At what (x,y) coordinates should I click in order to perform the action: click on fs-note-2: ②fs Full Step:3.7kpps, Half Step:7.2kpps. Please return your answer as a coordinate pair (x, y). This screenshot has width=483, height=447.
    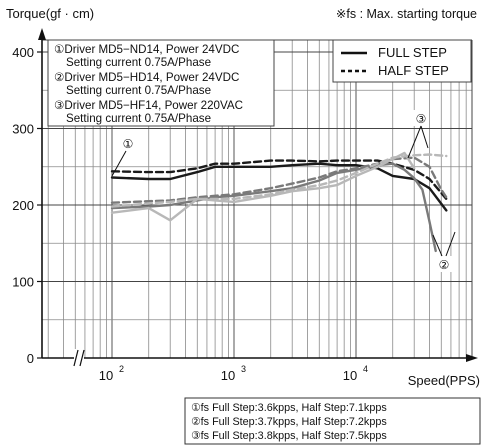
    Looking at the image, I should click on (289, 422).